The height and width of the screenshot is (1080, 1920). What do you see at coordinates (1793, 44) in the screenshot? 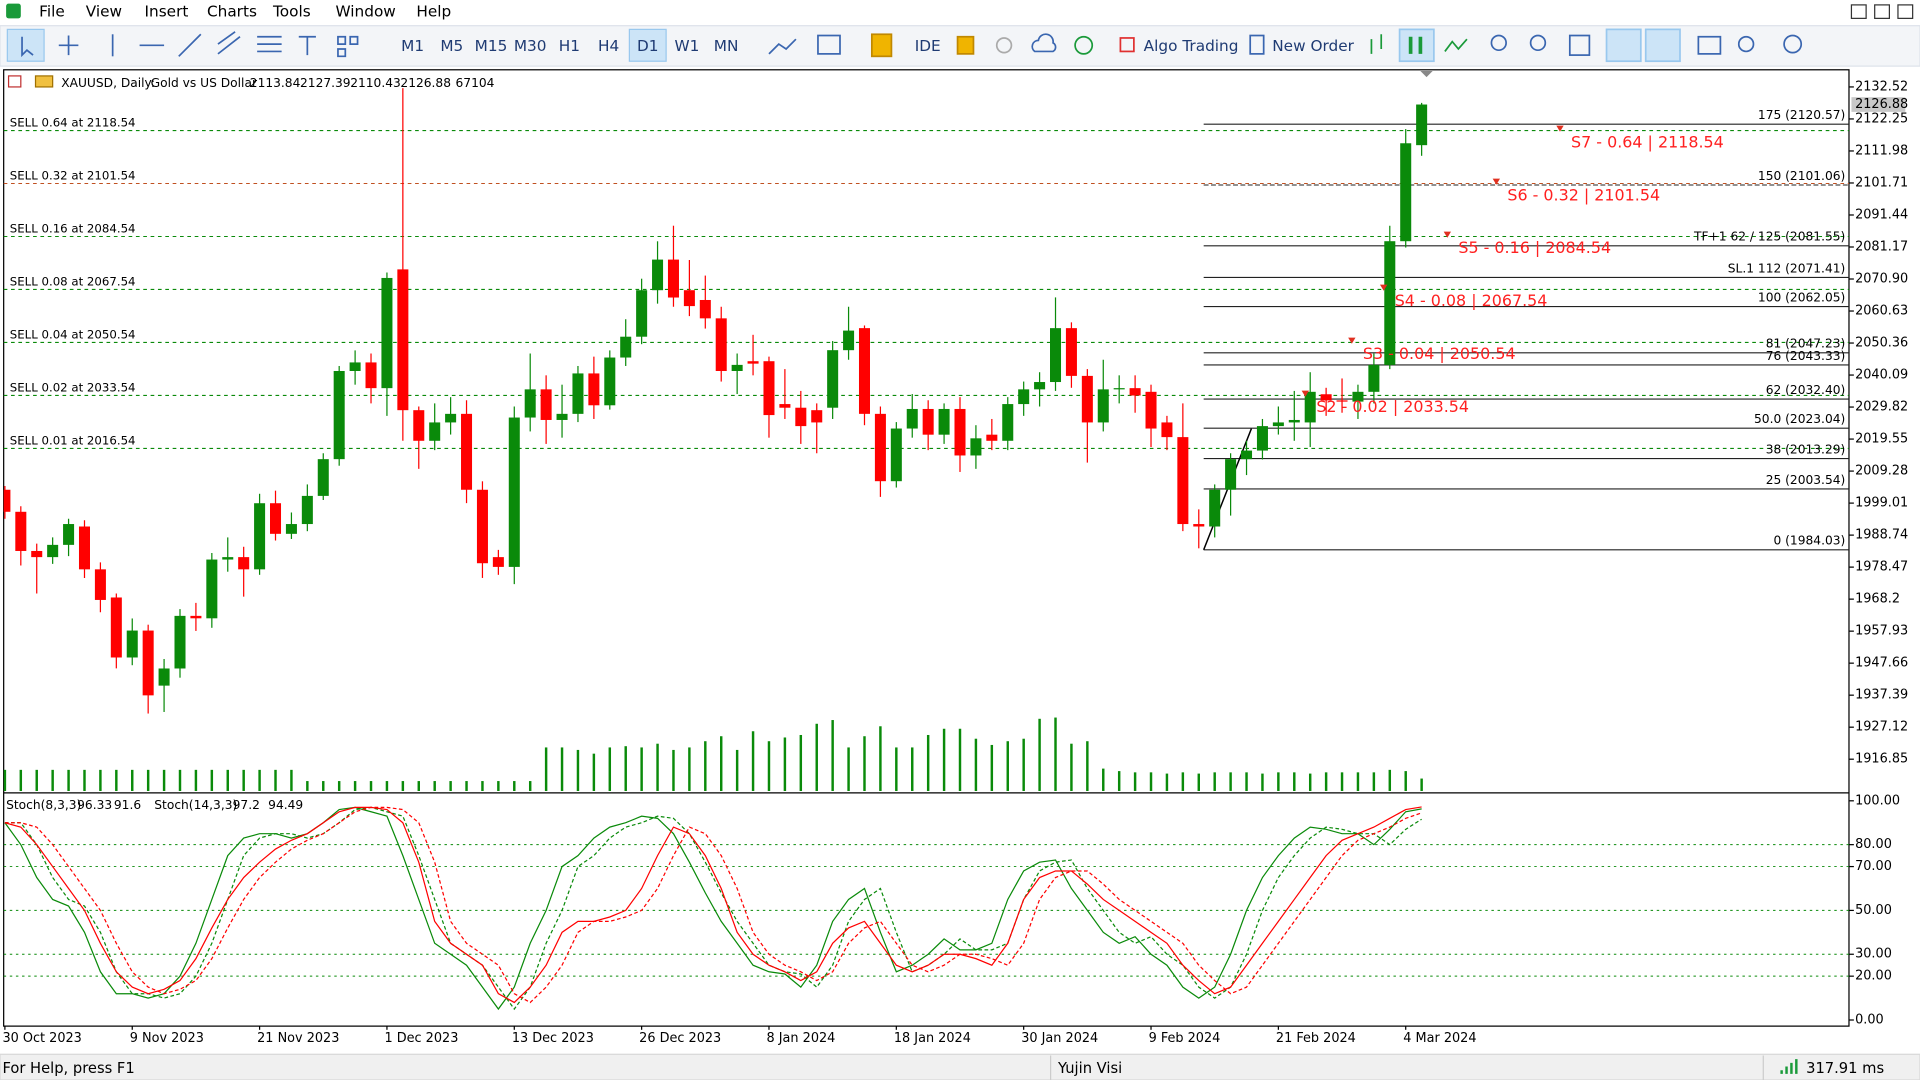
I see `account` at bounding box center [1793, 44].